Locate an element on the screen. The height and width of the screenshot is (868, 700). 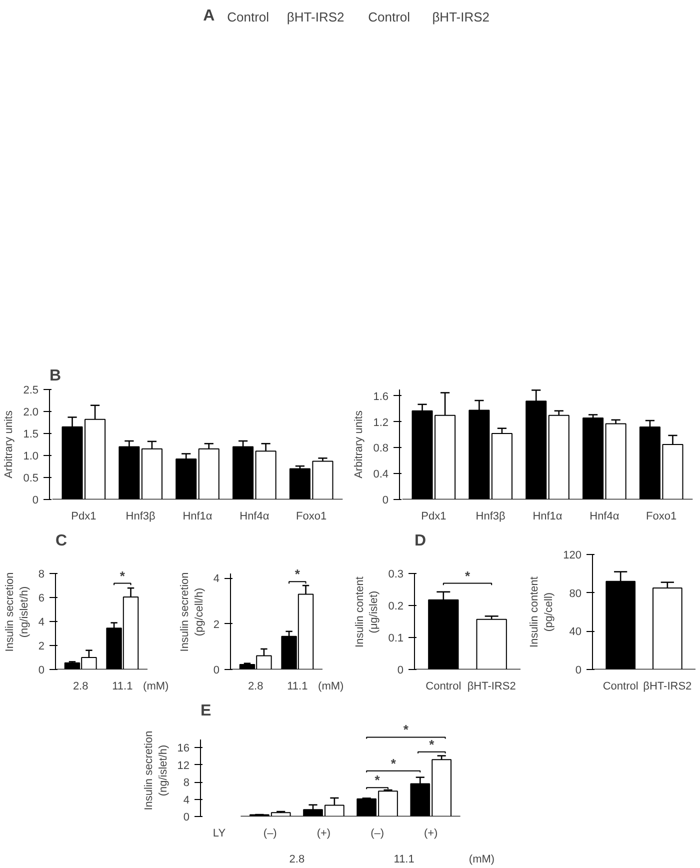
y-tick-label: 16 is located at coordinates (183, 748).